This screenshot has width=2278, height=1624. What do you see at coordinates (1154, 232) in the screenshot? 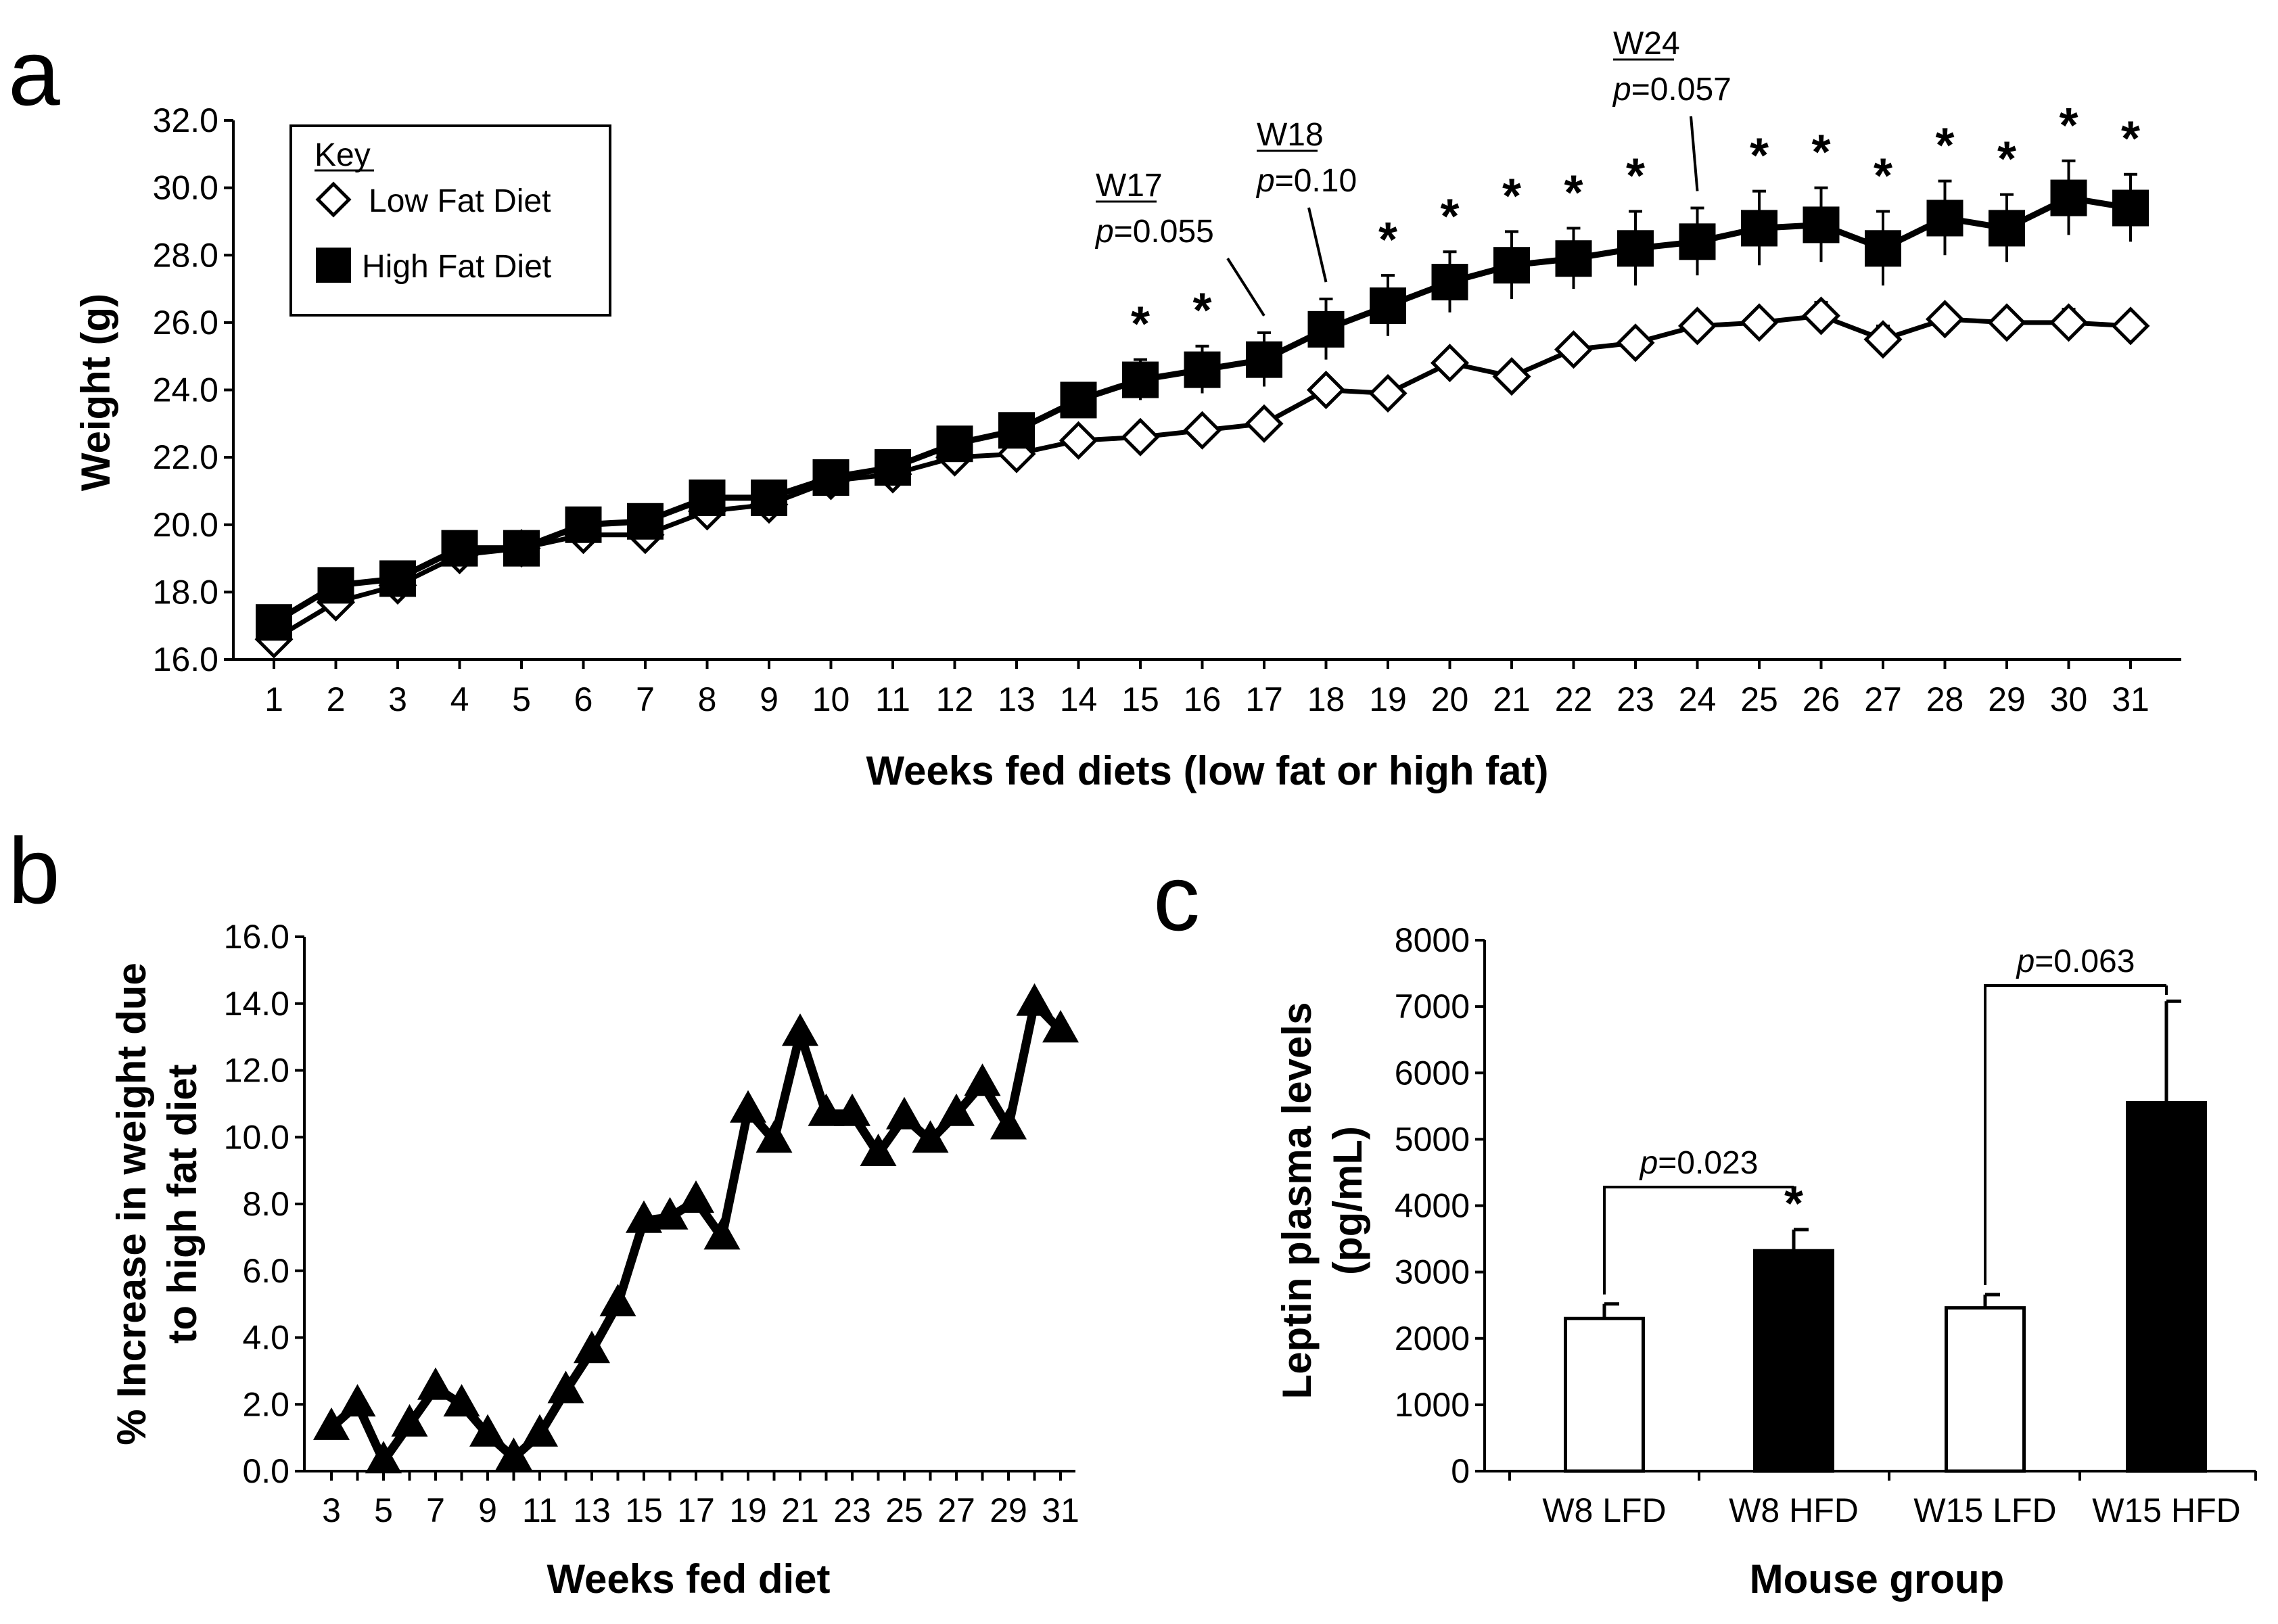
I see `a-annotation-p-value: p=0.055` at bounding box center [1154, 232].